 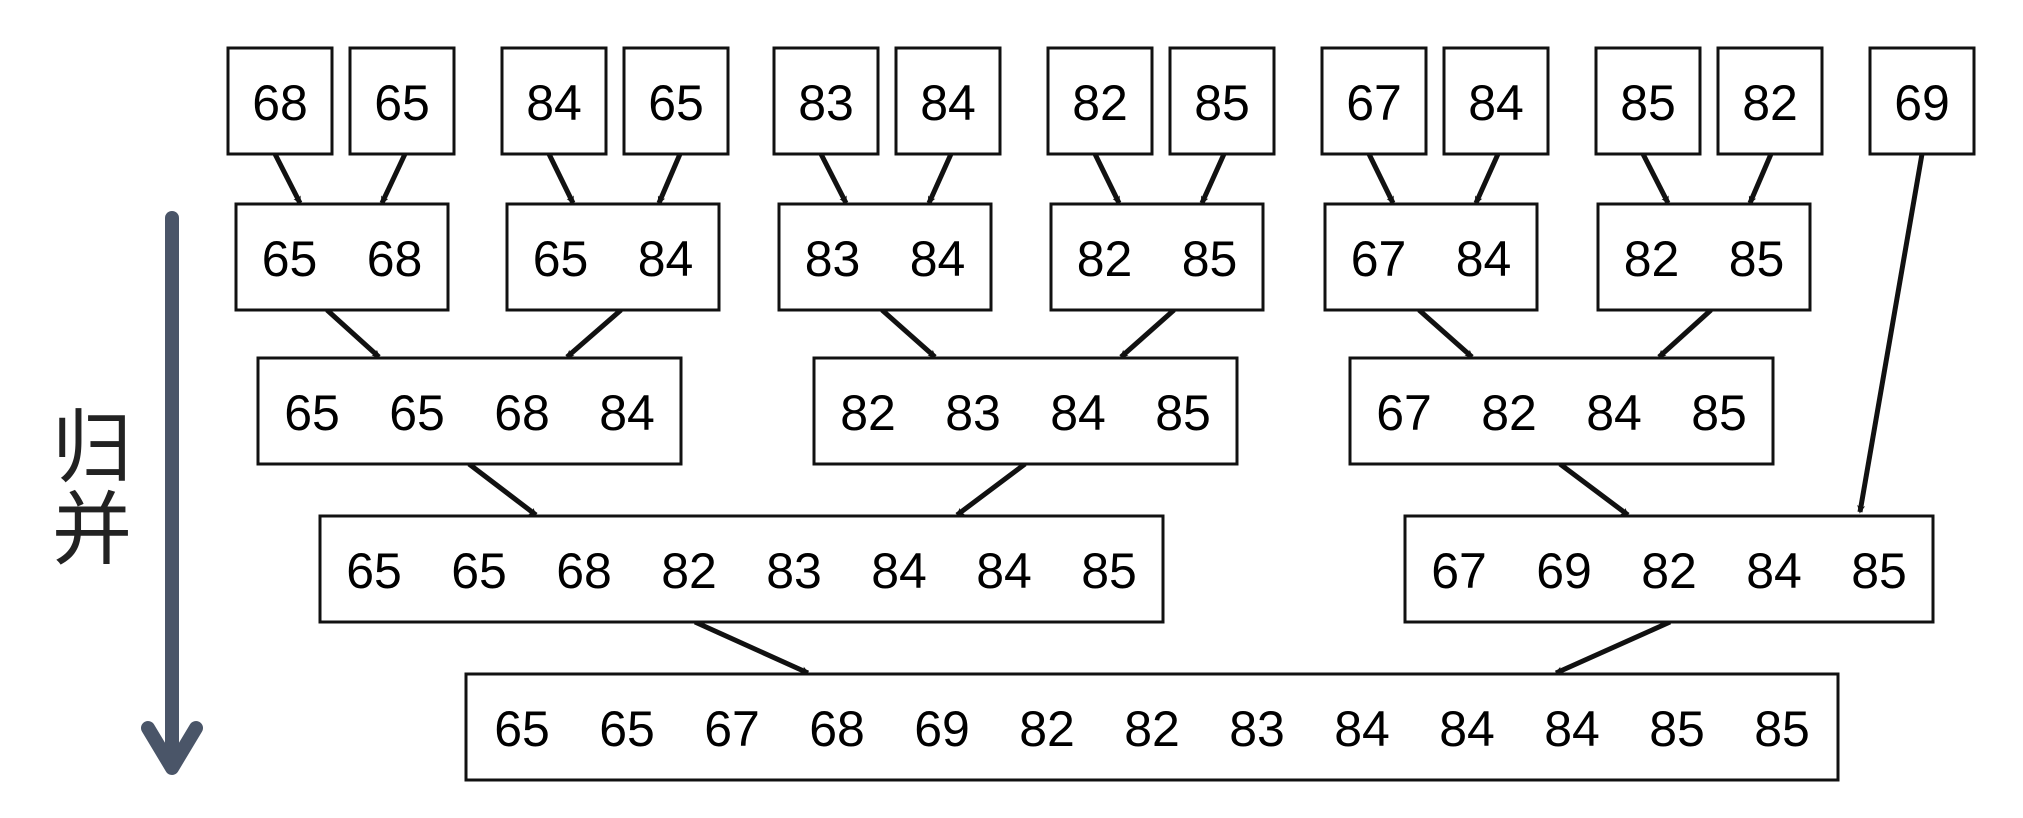 I want to click on level-0-box: 68, so click(x=280, y=101).